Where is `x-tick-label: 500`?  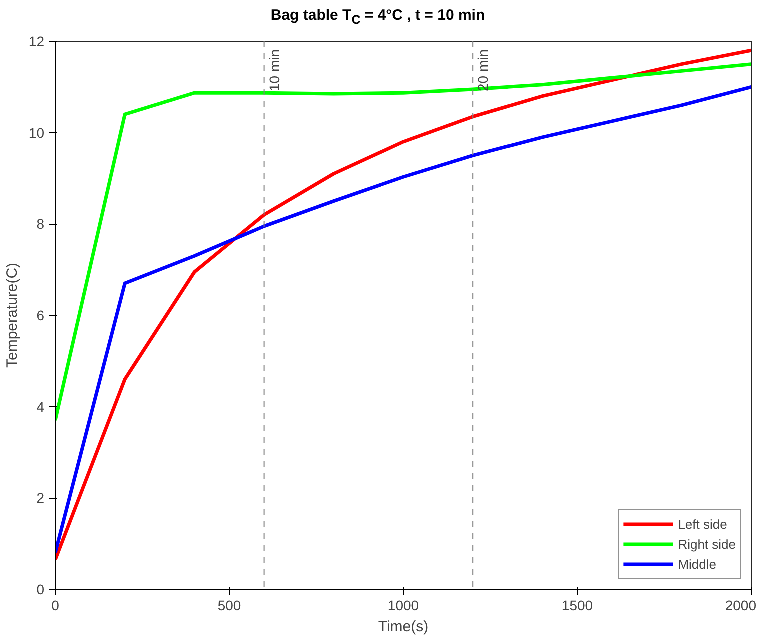 x-tick-label: 500 is located at coordinates (230, 606).